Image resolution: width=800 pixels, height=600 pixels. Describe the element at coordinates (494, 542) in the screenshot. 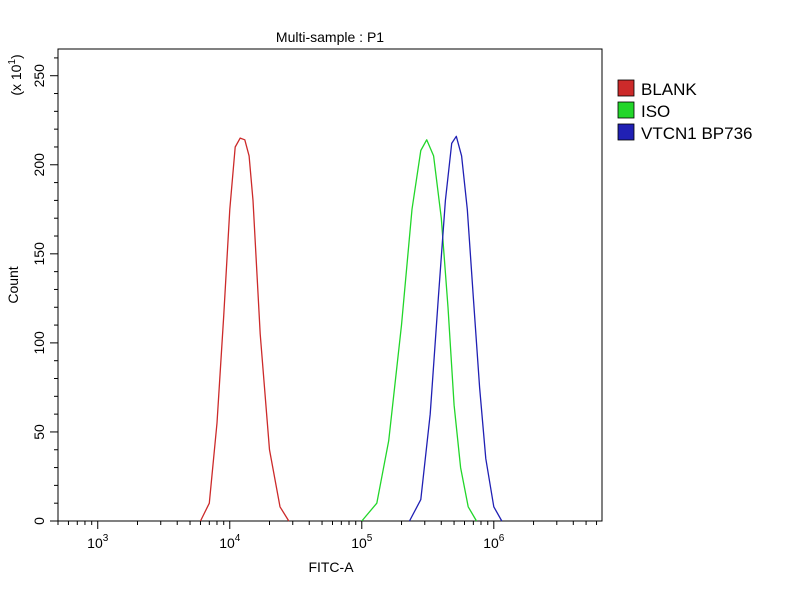

I see `x-tick-label: 10⁶` at that location.